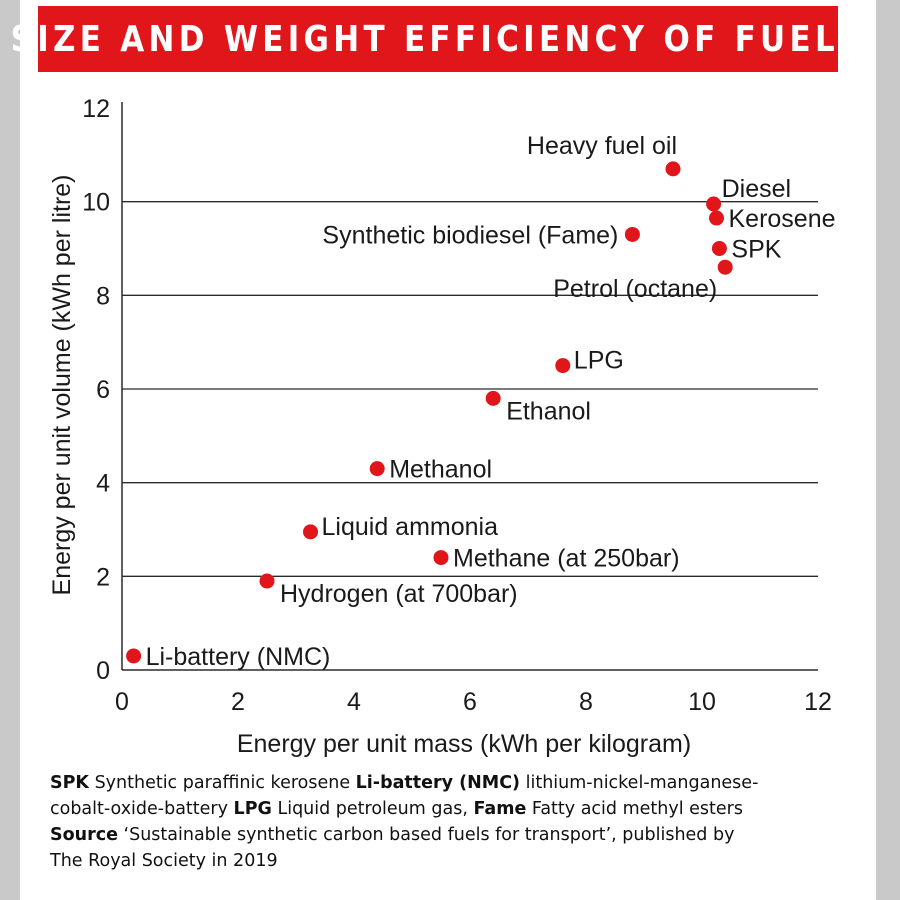 This screenshot has width=900, height=900. I want to click on y-tick-label: 2, so click(103, 577).